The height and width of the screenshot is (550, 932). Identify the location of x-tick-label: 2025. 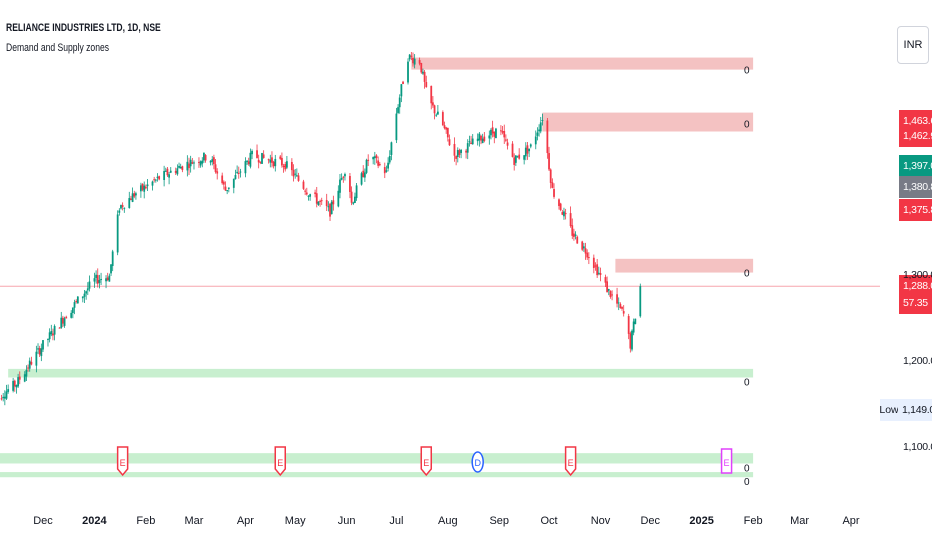
(701, 521).